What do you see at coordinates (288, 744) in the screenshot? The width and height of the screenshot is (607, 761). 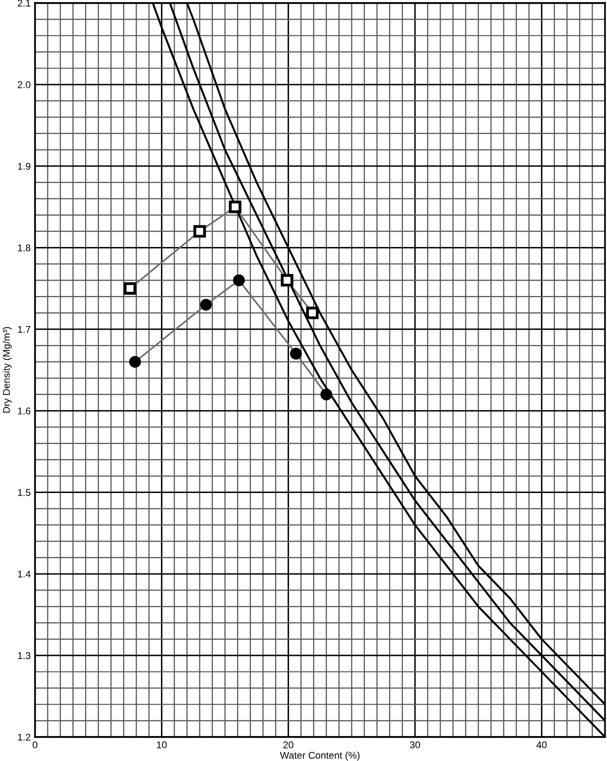 I see `x-tick-label: 20` at bounding box center [288, 744].